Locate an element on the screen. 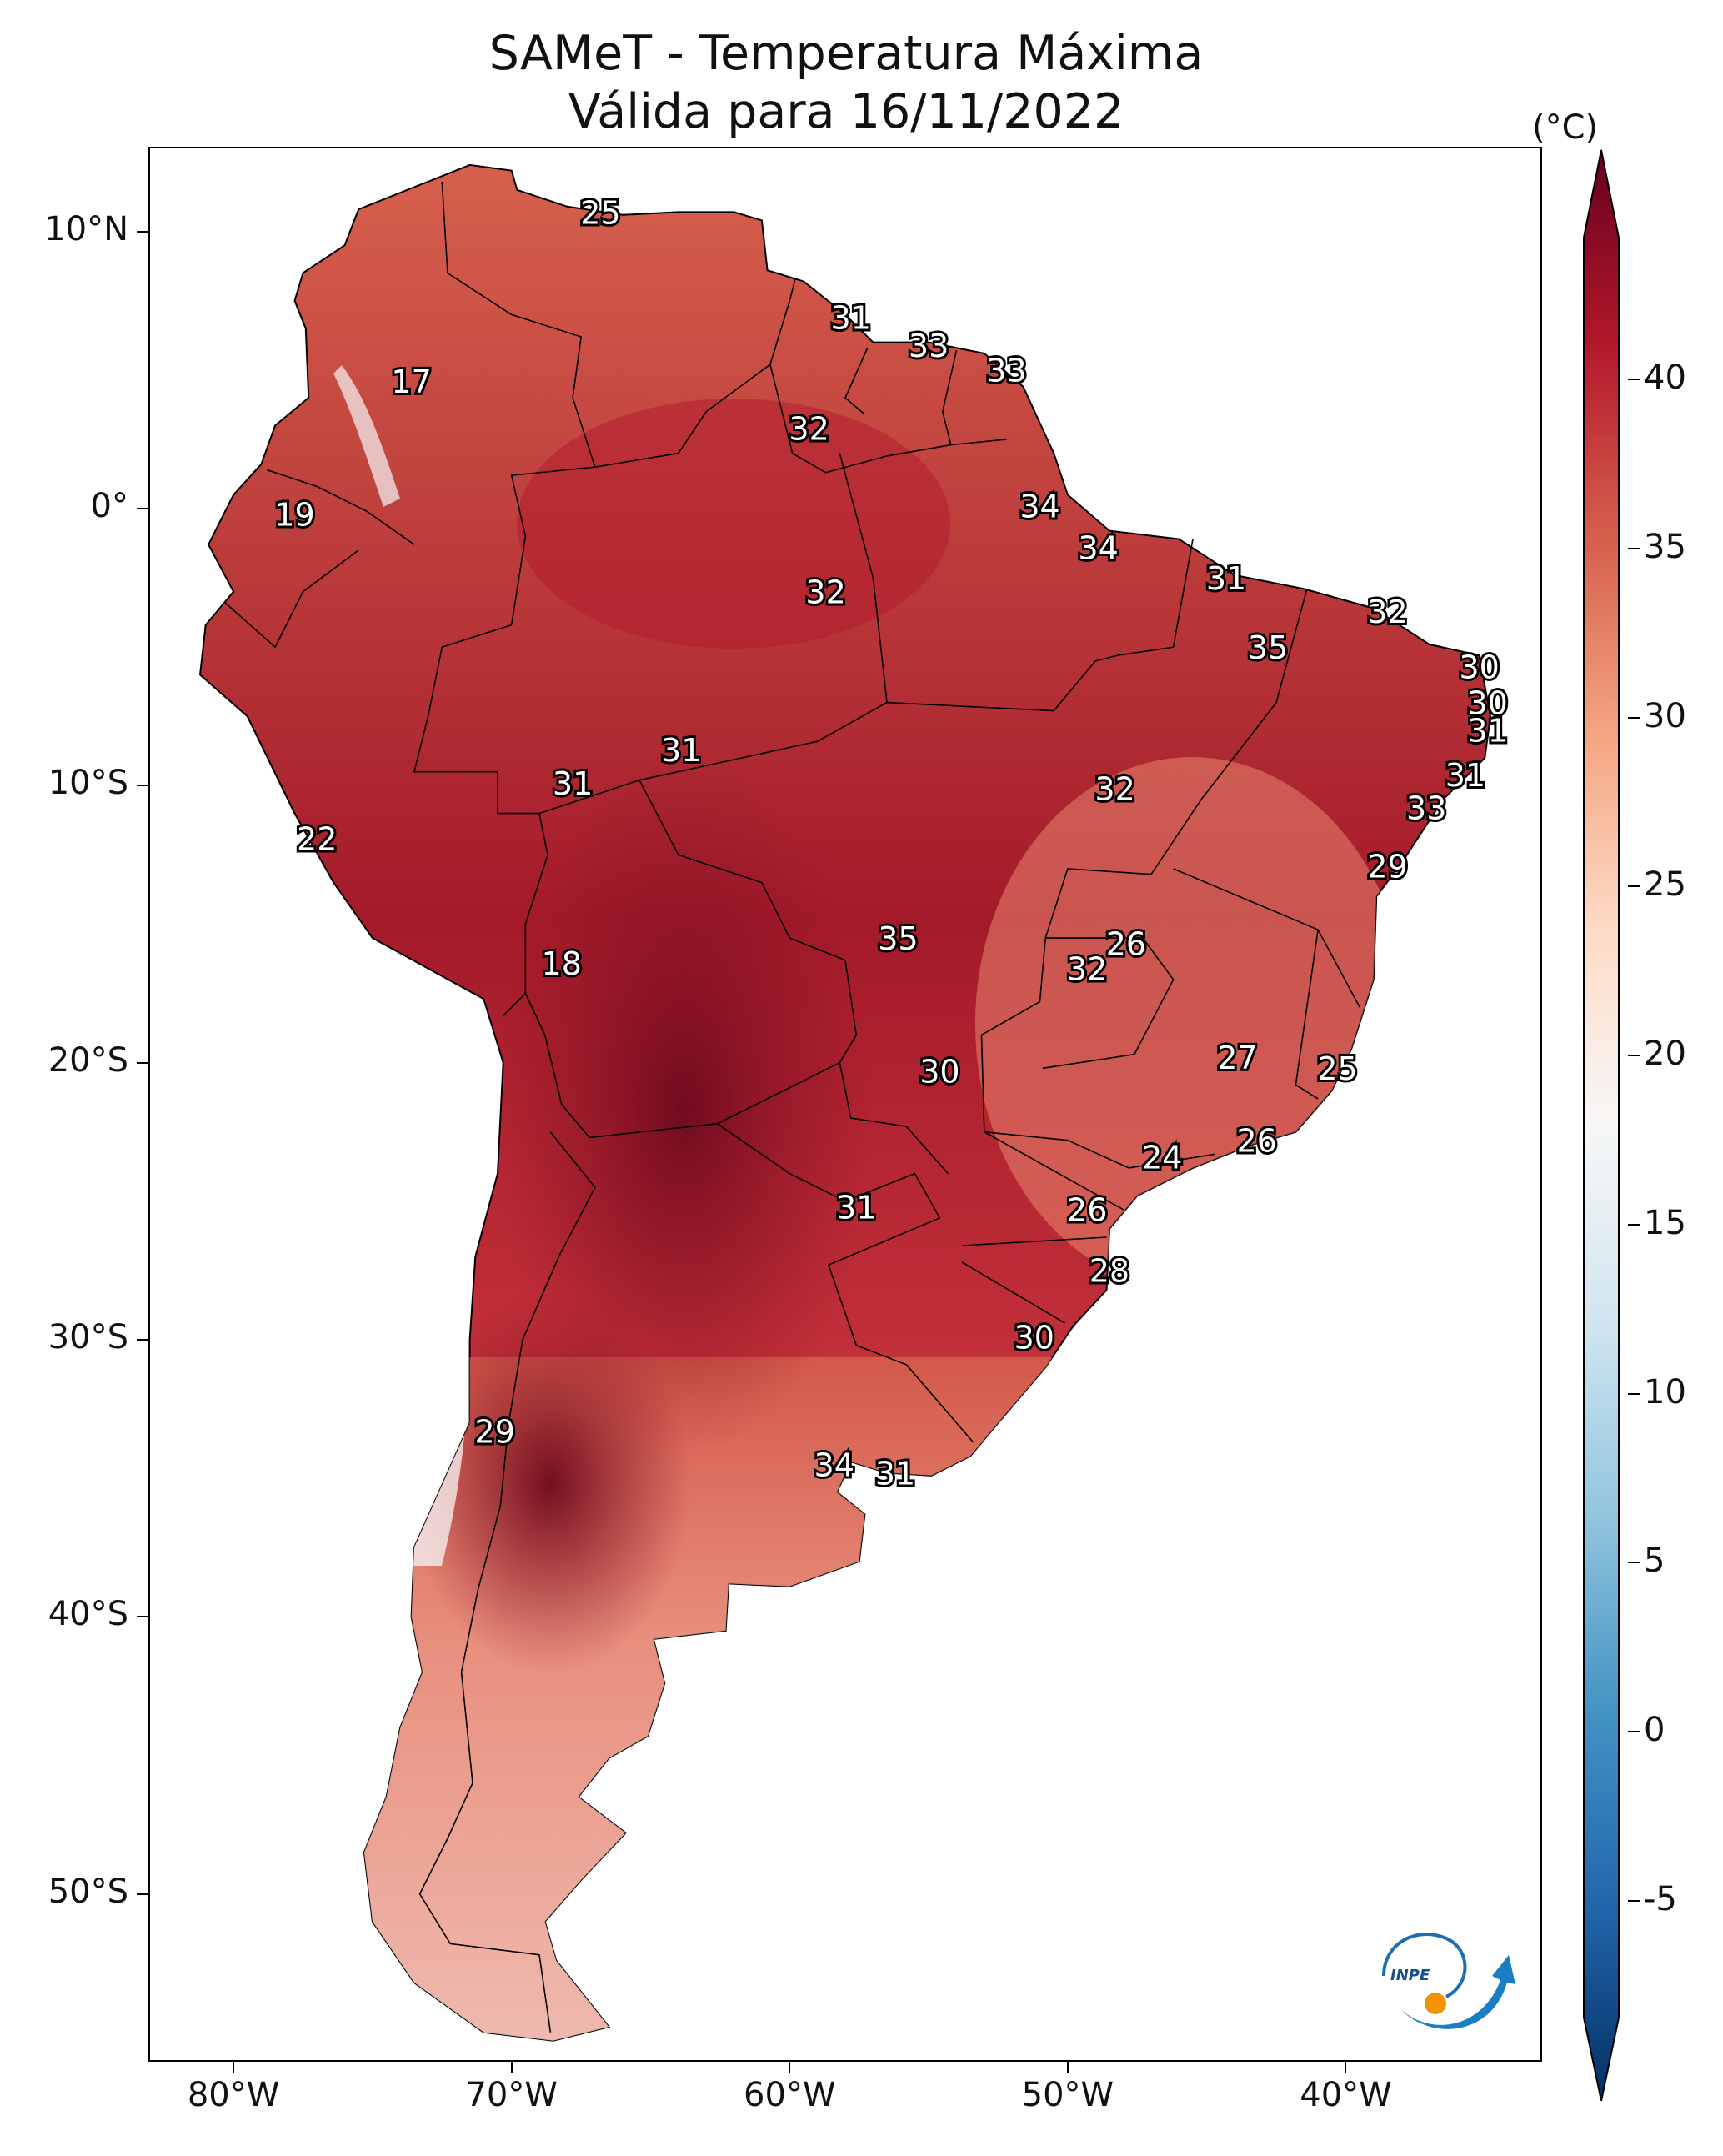  latitude-tick-label: 40°S is located at coordinates (88, 1614).